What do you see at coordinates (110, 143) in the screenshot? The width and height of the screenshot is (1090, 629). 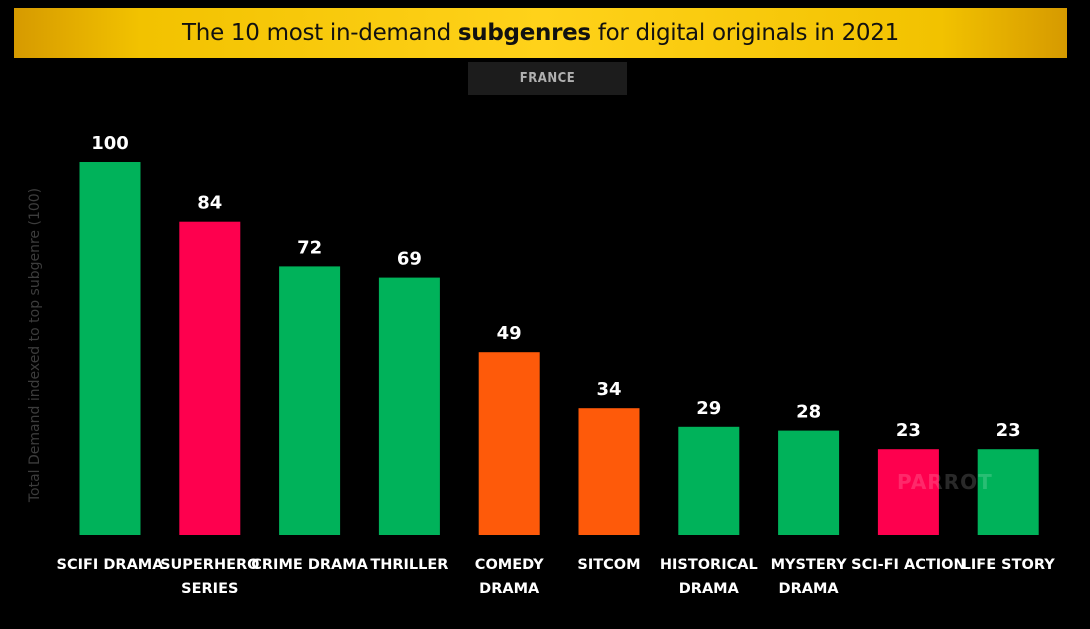 I see `bar-value-label: 100` at bounding box center [110, 143].